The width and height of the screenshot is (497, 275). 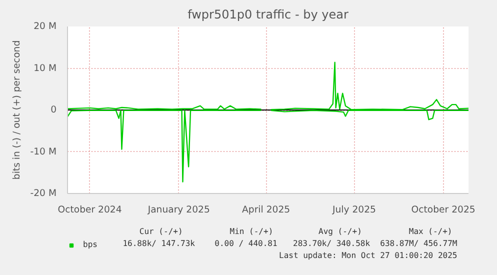 What do you see at coordinates (430, 231) in the screenshot?
I see `text: Max (-/+)` at bounding box center [430, 231].